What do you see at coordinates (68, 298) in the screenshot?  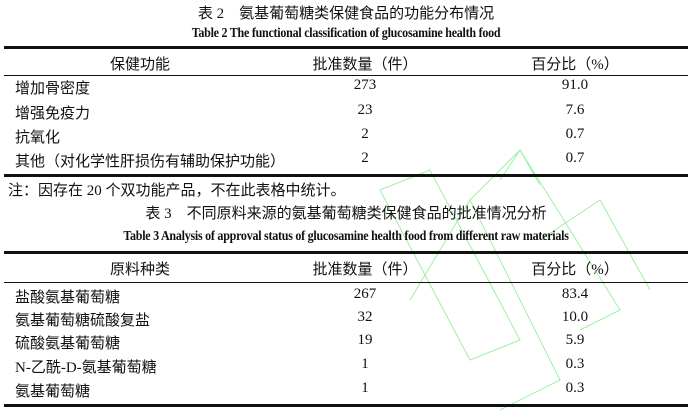 I see `cell-material: 盐酸氨基葡萄糖` at bounding box center [68, 298].